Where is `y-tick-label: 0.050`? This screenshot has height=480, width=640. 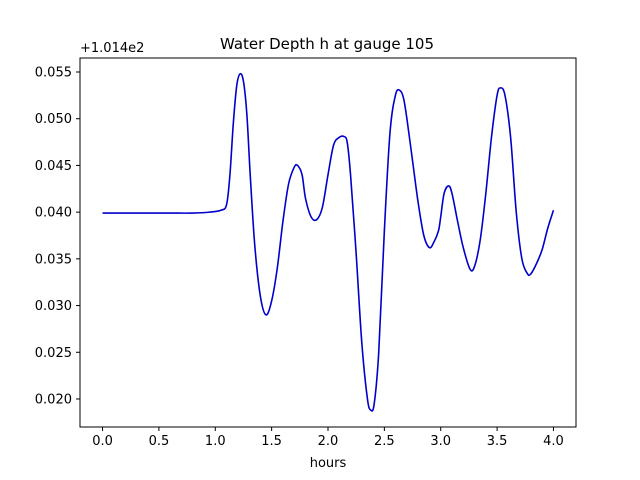 y-tick-label: 0.050 is located at coordinates (53, 119).